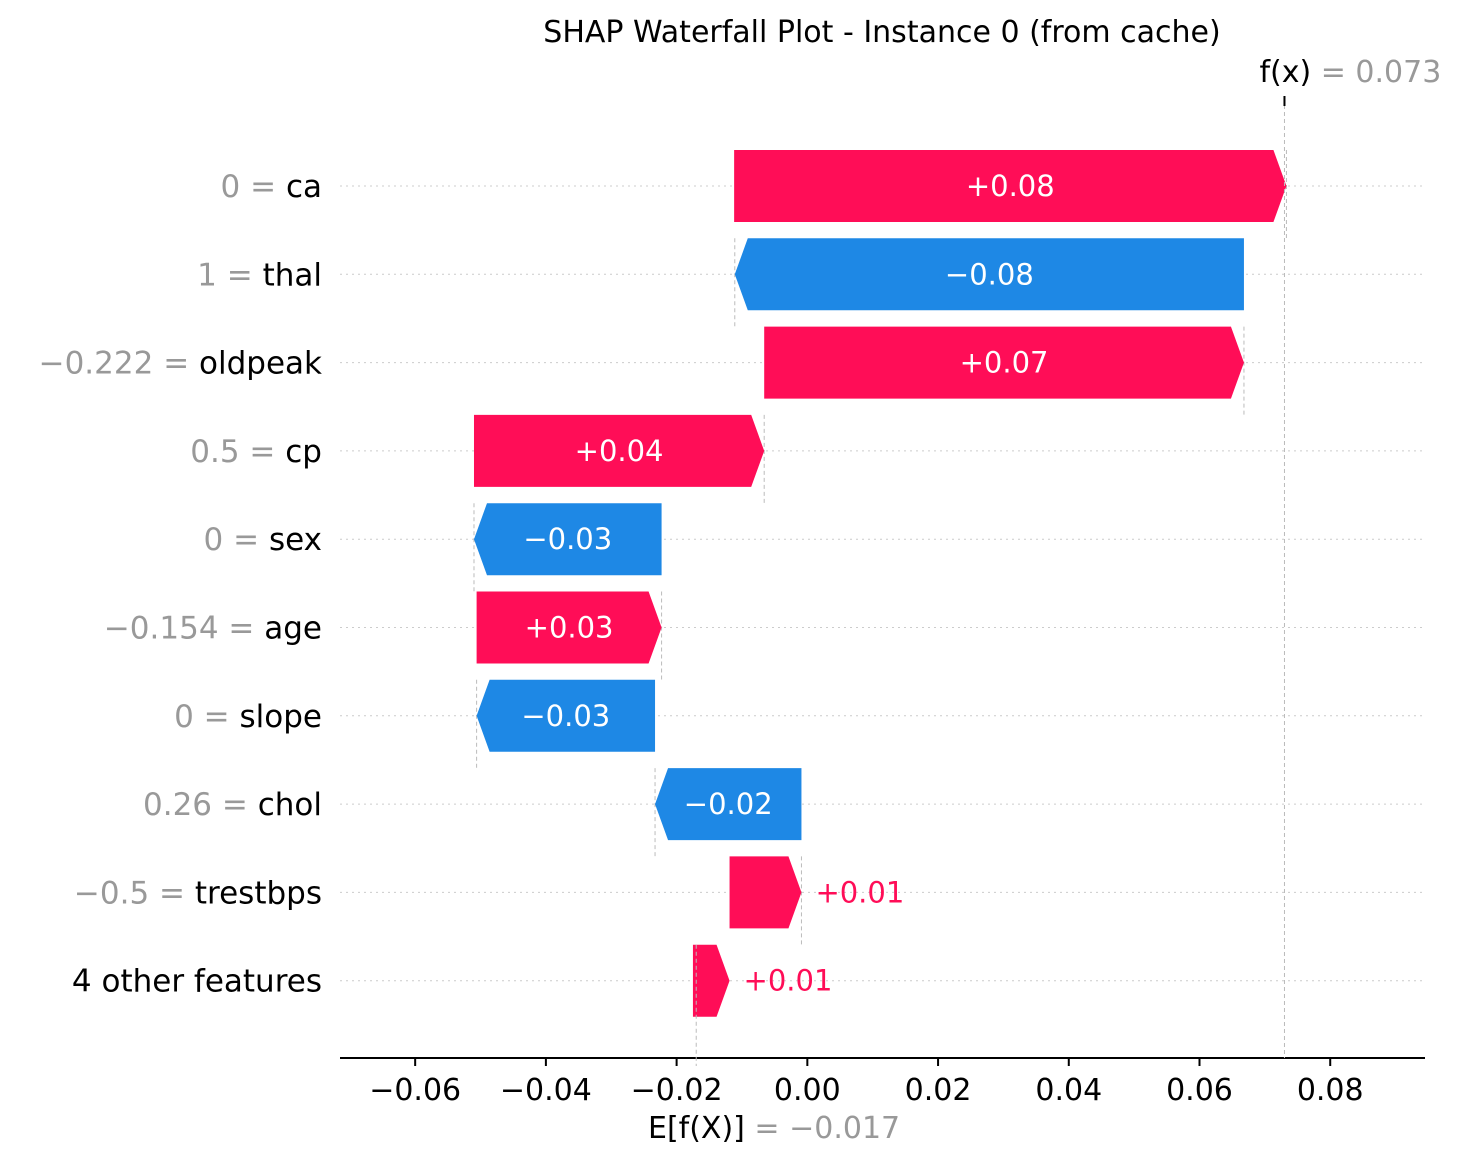 The height and width of the screenshot is (1163, 1460). I want to click on feature-name: thal, so click(292, 275).